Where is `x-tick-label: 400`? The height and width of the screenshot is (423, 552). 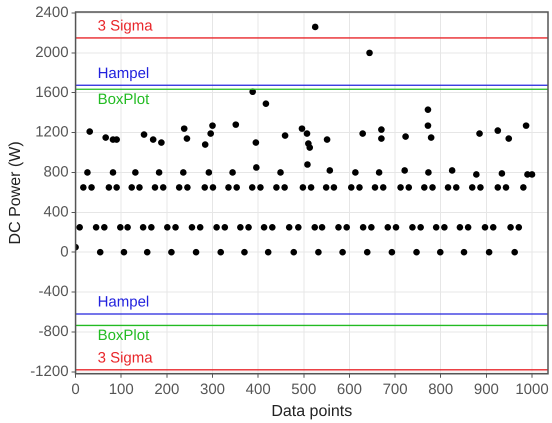
x-tick-label: 400 is located at coordinates (258, 389).